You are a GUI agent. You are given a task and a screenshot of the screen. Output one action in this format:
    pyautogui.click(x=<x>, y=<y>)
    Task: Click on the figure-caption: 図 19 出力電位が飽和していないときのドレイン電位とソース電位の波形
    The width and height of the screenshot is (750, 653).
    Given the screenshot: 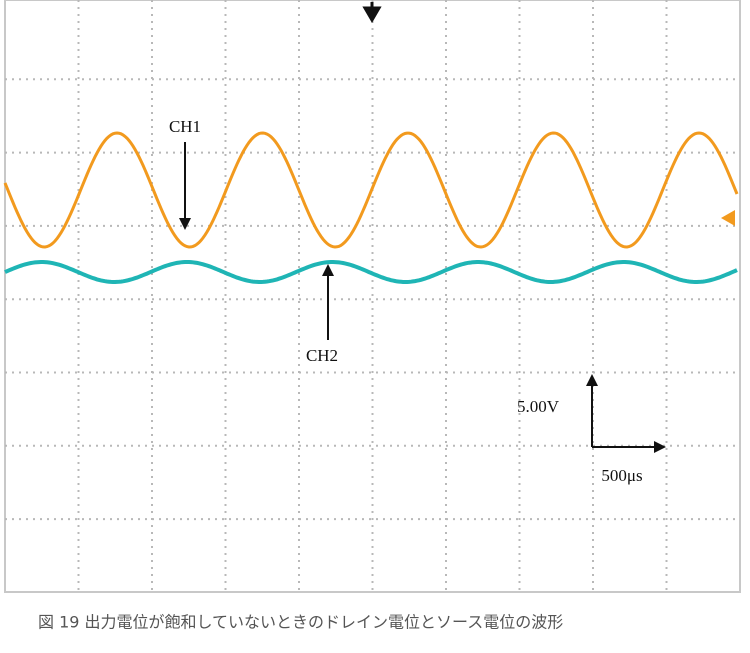 What is the action you would take?
    pyautogui.click(x=300, y=622)
    